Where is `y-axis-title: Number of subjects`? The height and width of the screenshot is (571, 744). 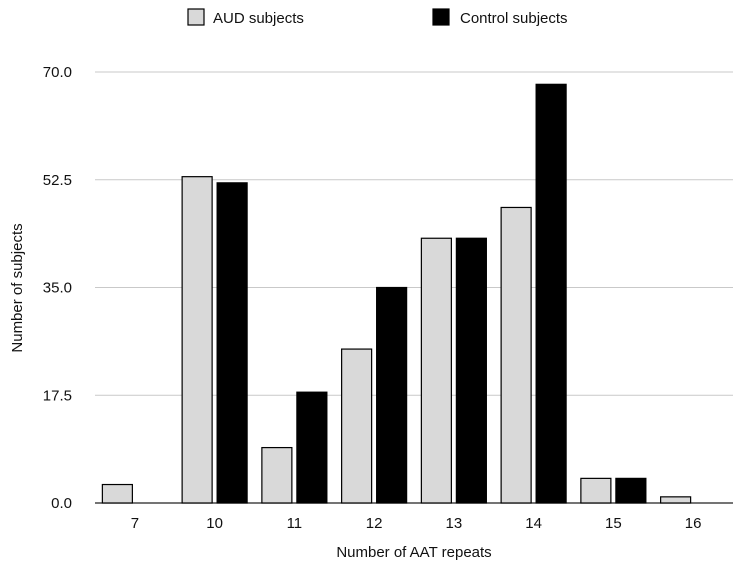 y-axis-title: Number of subjects is located at coordinates (17, 287).